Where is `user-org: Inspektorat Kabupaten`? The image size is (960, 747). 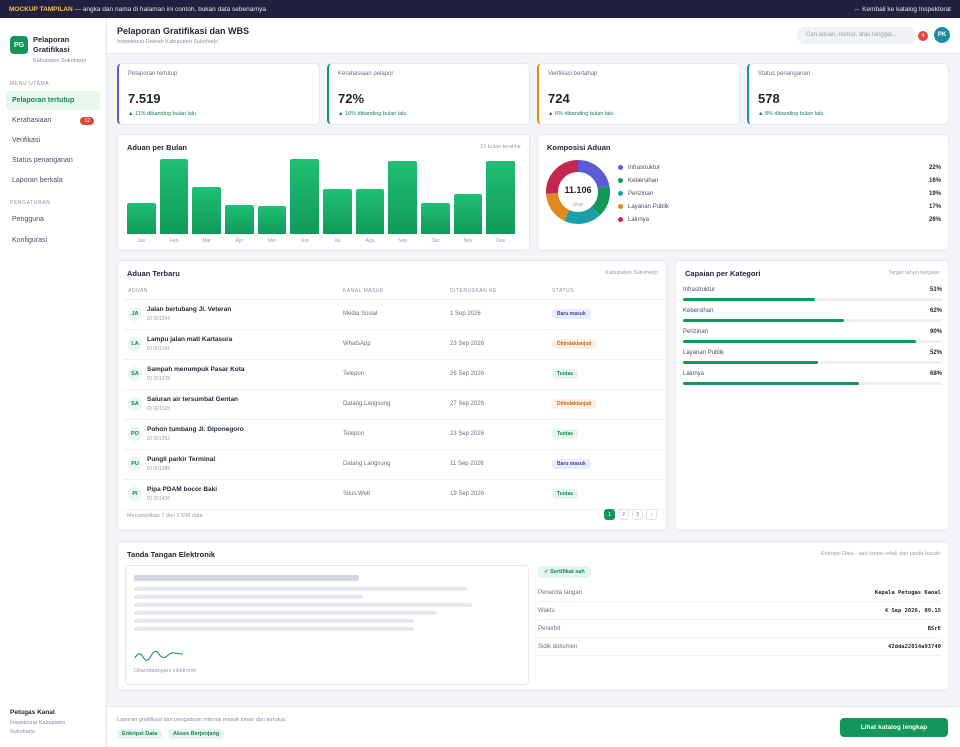 user-org: Inspektorat Kabupaten is located at coordinates (38, 723).